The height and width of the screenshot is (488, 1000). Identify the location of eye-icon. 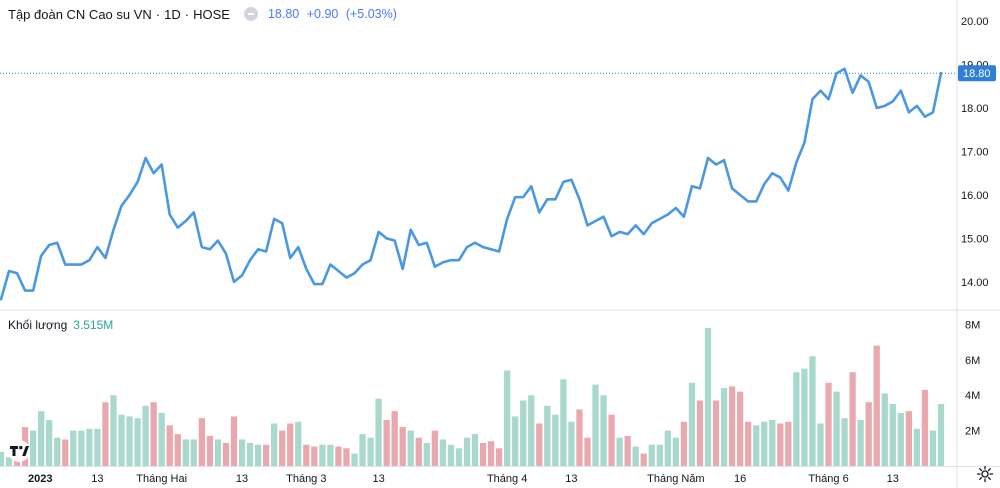
(250, 14).